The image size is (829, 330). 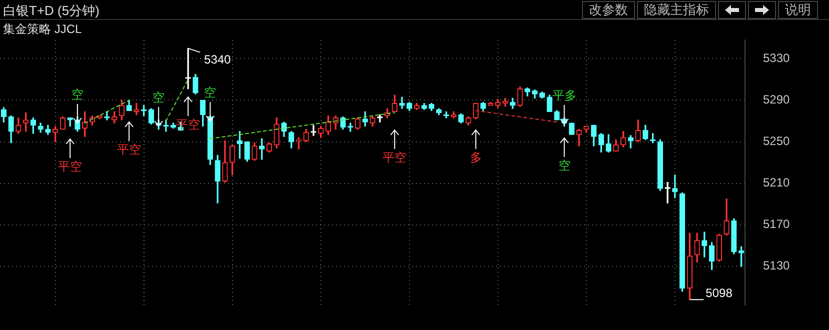 I want to click on y-tick-label: 5330, so click(x=776, y=58).